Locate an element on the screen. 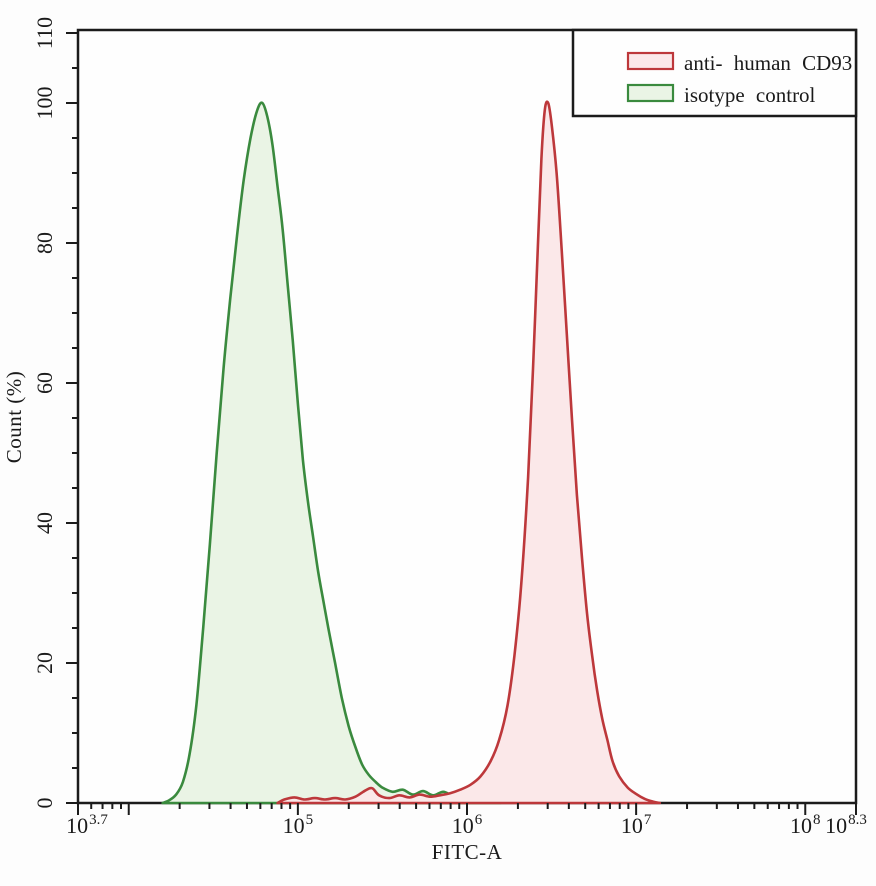  legend: anti- human CD93 isotype control is located at coordinates (714, 73).